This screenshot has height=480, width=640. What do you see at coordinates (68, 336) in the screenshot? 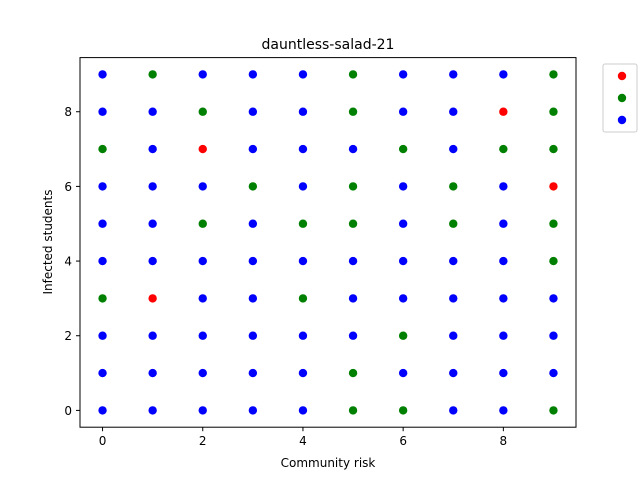
I see `y-tick-label: 2` at bounding box center [68, 336].